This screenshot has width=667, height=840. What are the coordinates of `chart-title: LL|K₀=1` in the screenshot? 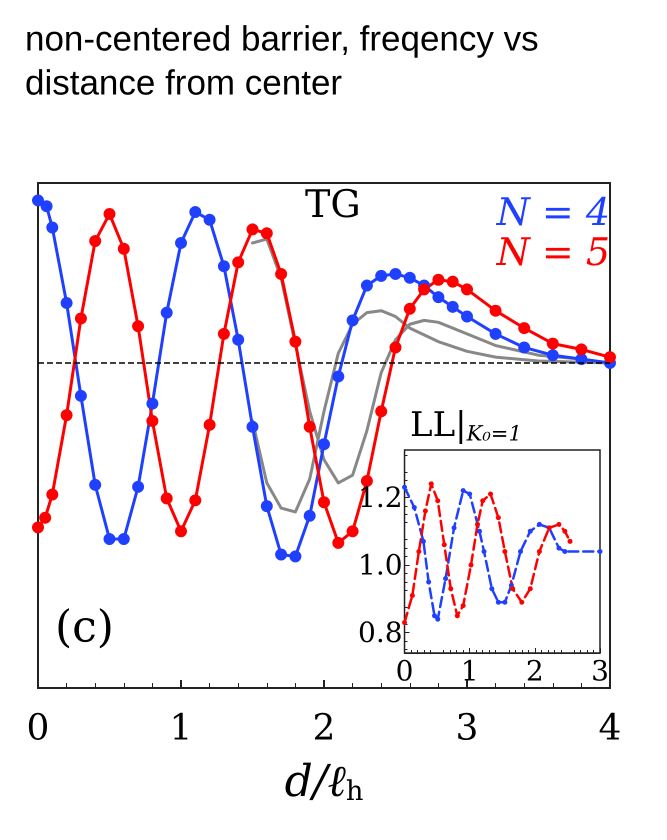 It's located at (466, 425).